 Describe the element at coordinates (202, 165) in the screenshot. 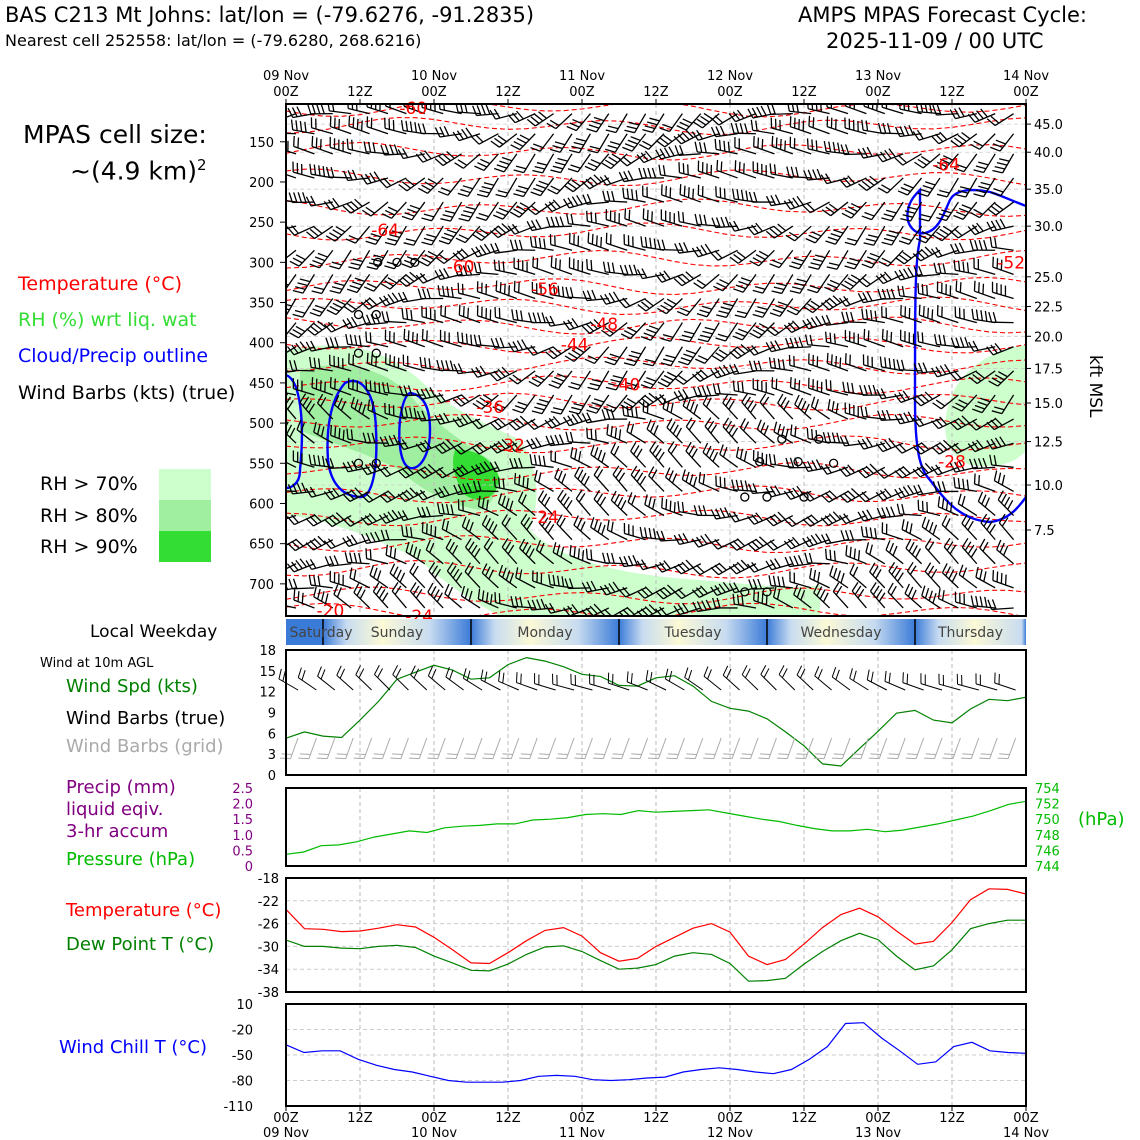

I see `cell-size-exponent: 2` at that location.